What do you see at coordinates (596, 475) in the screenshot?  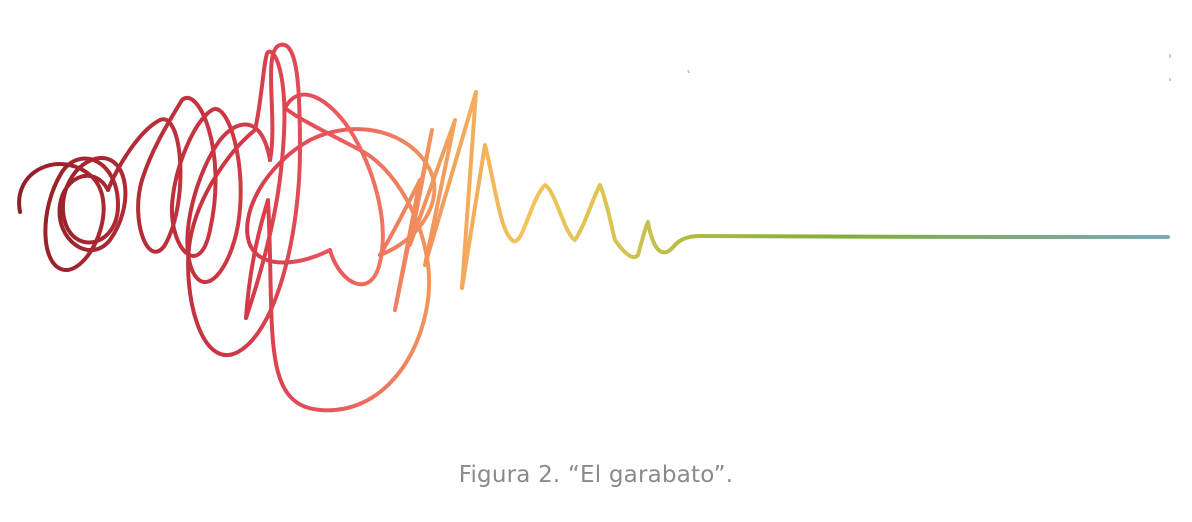 I see `figure-caption: Figura 2. “El garabato”.` at bounding box center [596, 475].